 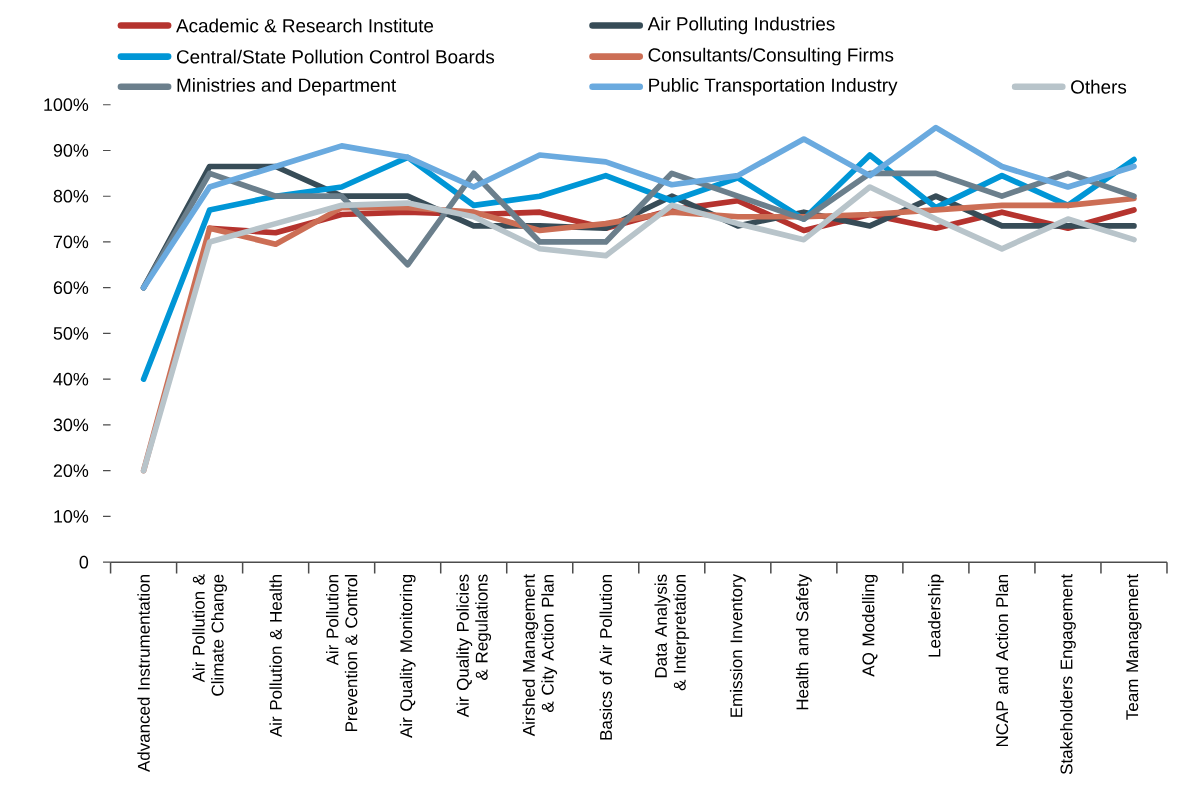 I want to click on x-tick-label: Air Pollution & Health, so click(x=275, y=656).